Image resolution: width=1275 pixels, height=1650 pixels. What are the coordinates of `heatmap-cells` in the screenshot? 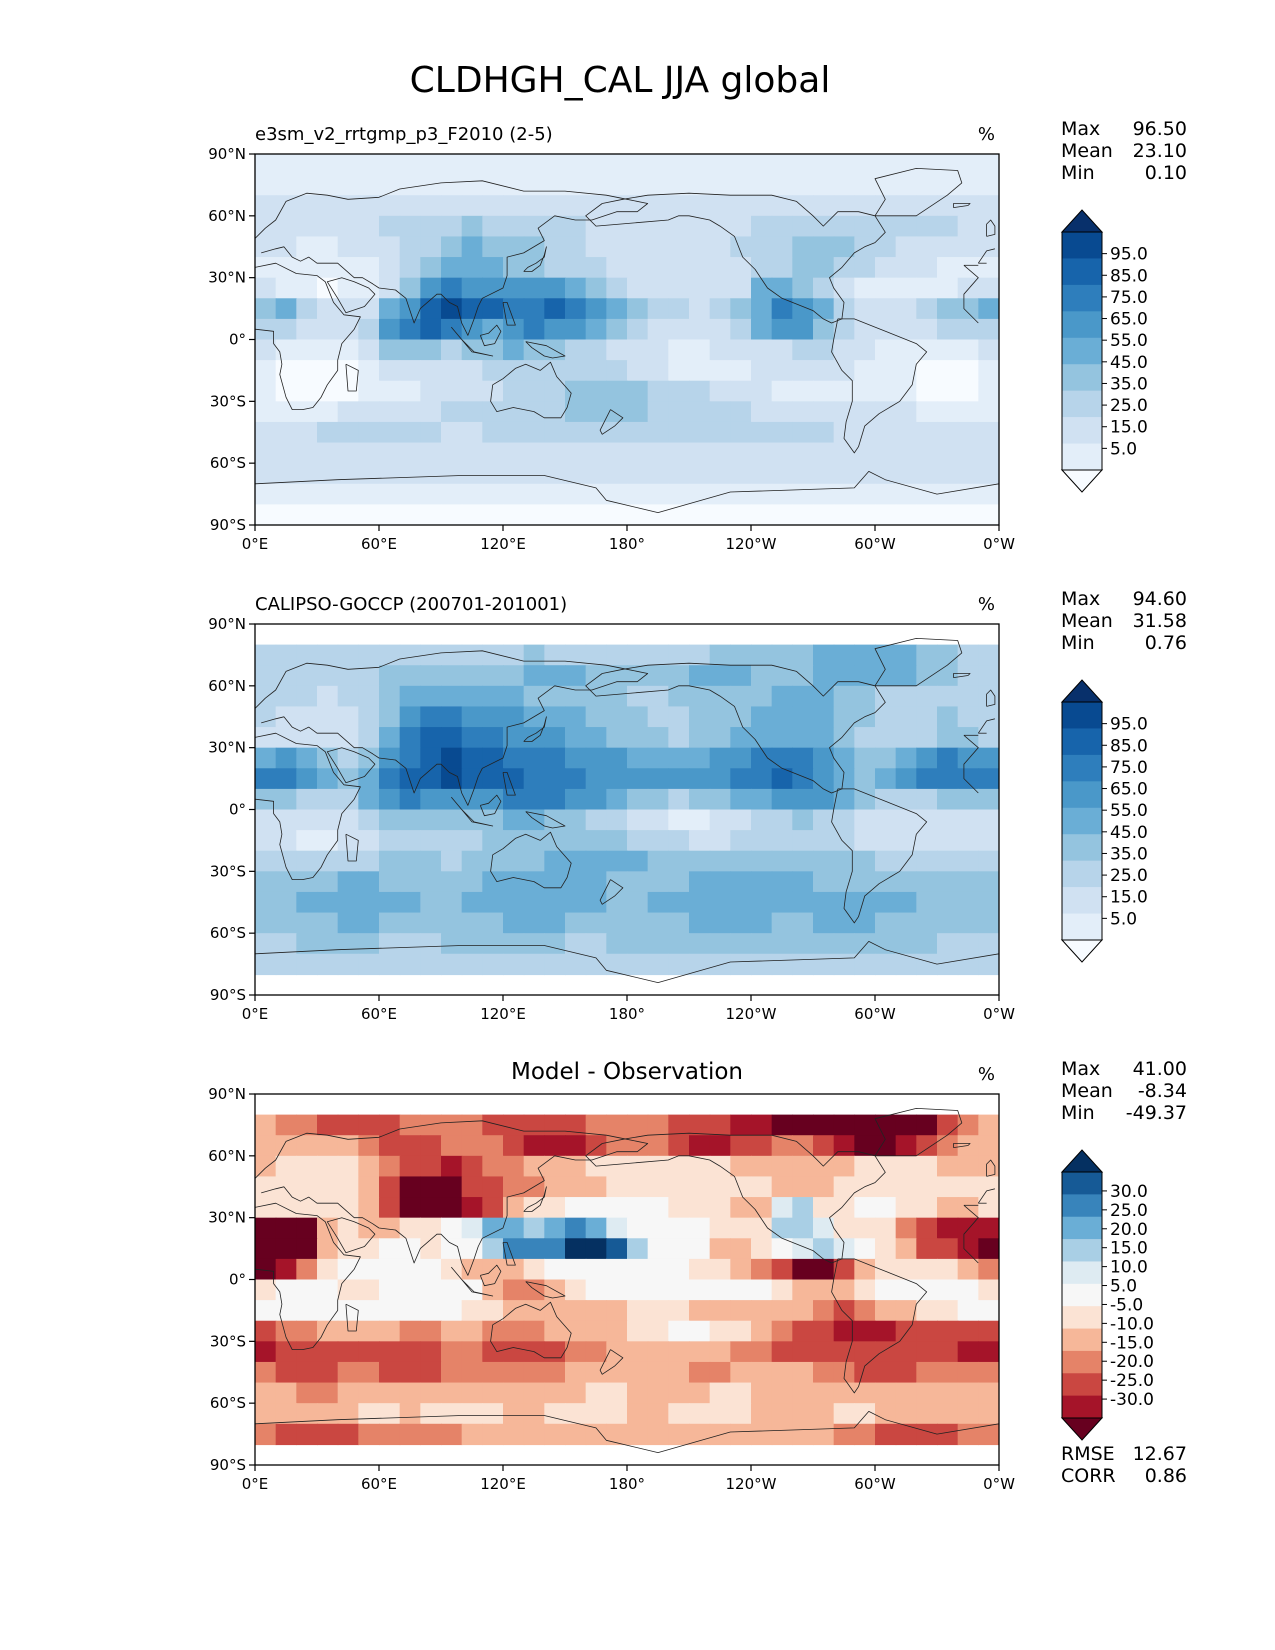 It's located at (627, 810).